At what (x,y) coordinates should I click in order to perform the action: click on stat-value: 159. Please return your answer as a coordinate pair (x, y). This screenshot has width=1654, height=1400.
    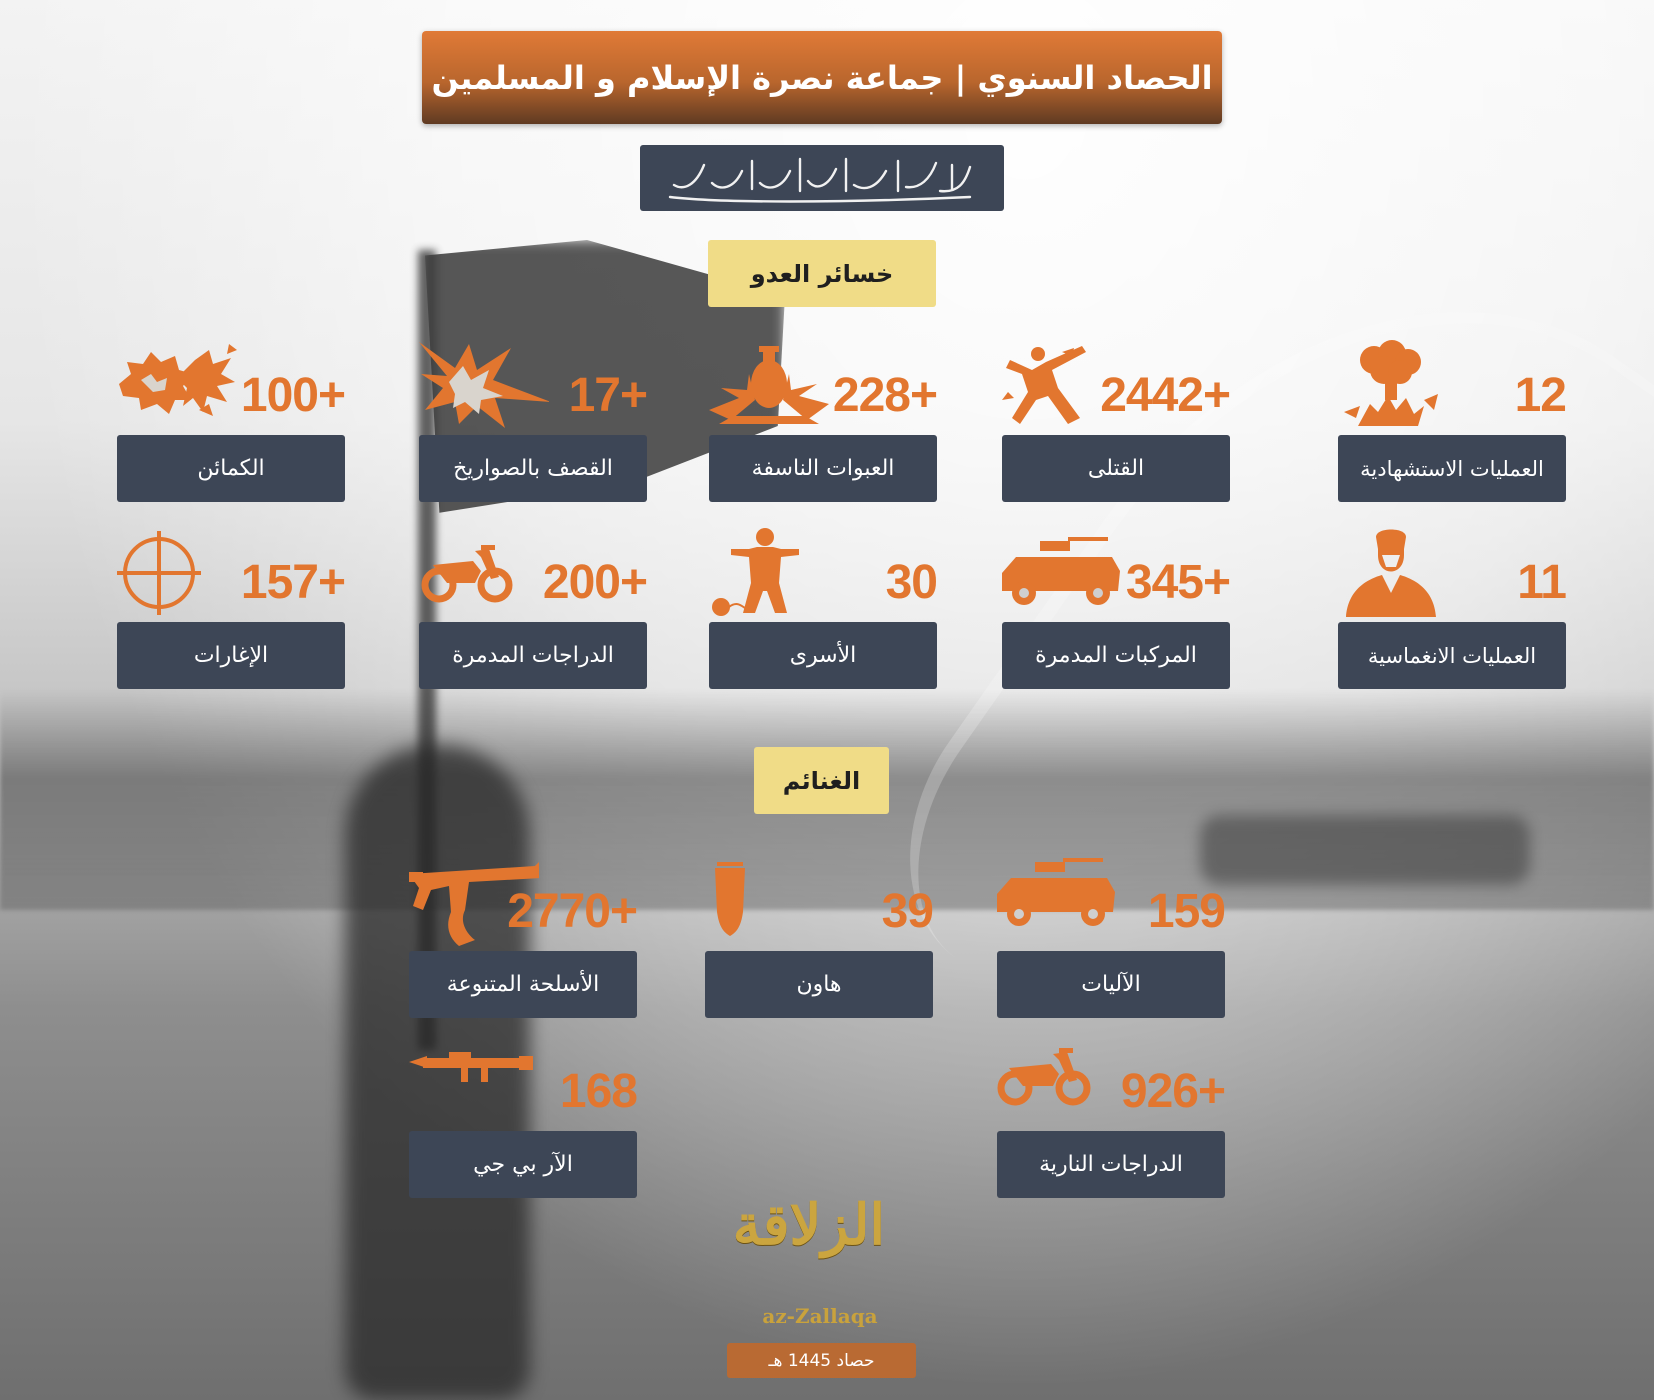
    Looking at the image, I should click on (1186, 911).